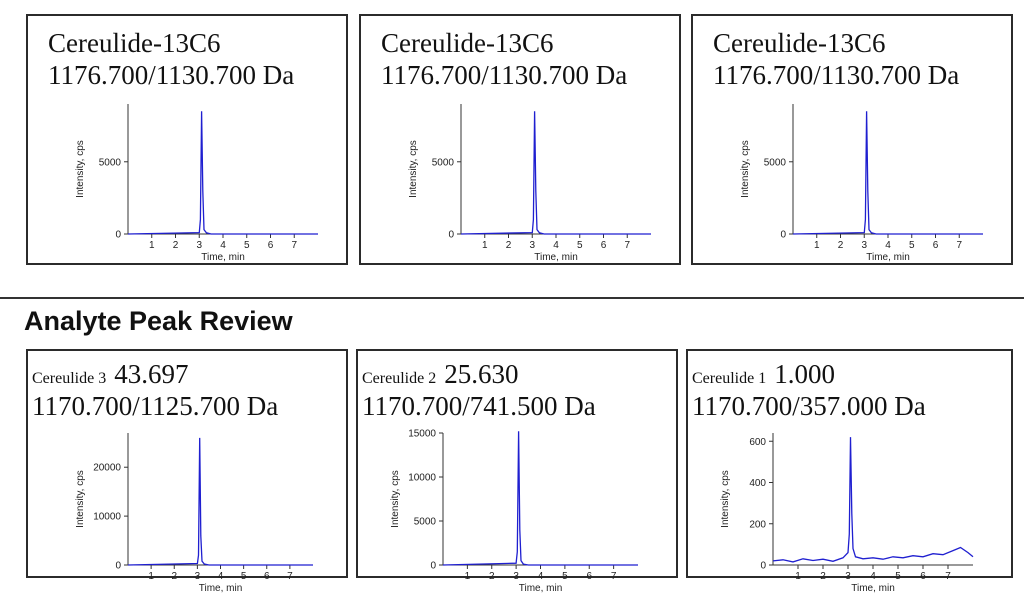 This screenshot has width=1024, height=599. What do you see at coordinates (757, 442) in the screenshot?
I see `y-tick-label: 600` at bounding box center [757, 442].